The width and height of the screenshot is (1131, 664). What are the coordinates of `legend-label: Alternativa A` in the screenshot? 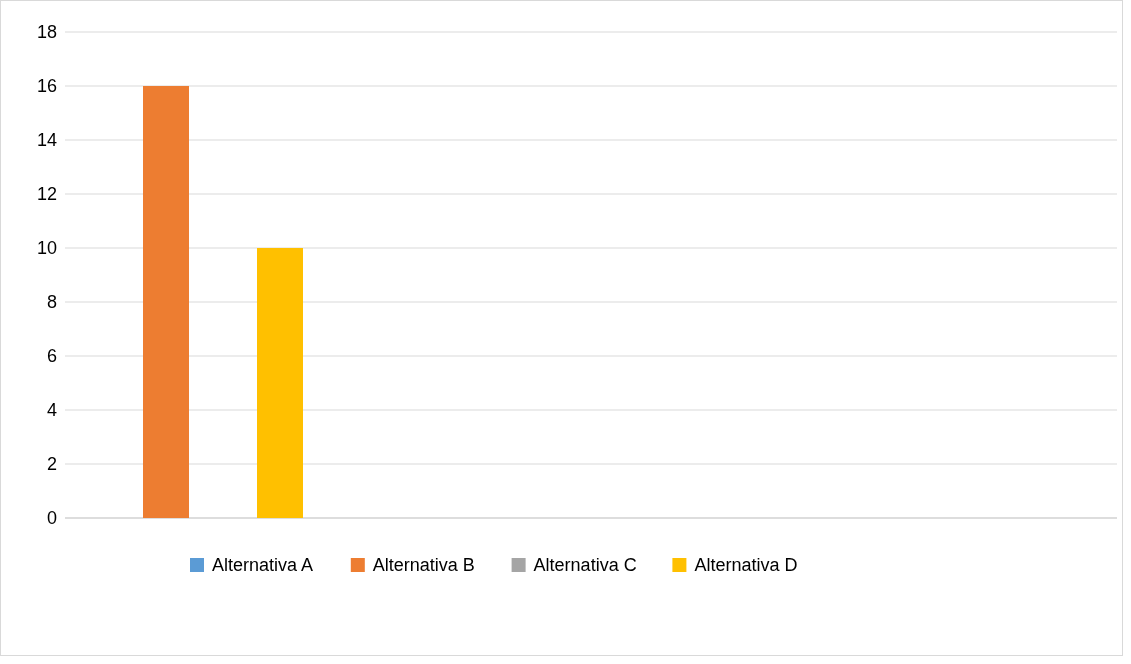 It's located at (263, 565).